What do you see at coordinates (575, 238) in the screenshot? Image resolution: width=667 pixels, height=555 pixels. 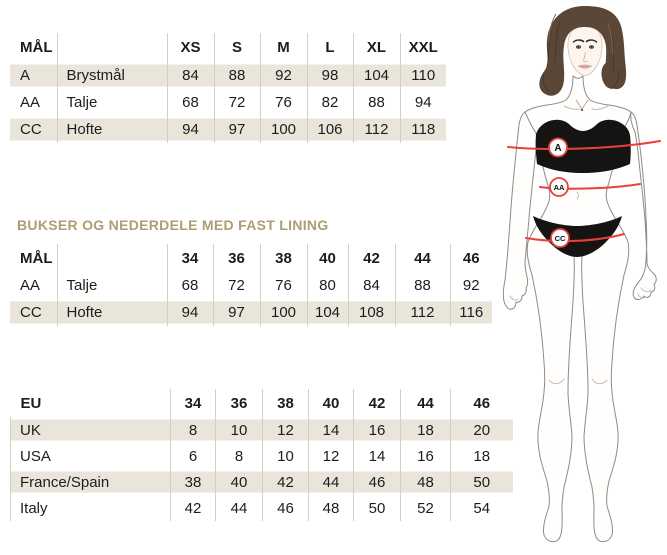 I see `hip-measure-line` at bounding box center [575, 238].